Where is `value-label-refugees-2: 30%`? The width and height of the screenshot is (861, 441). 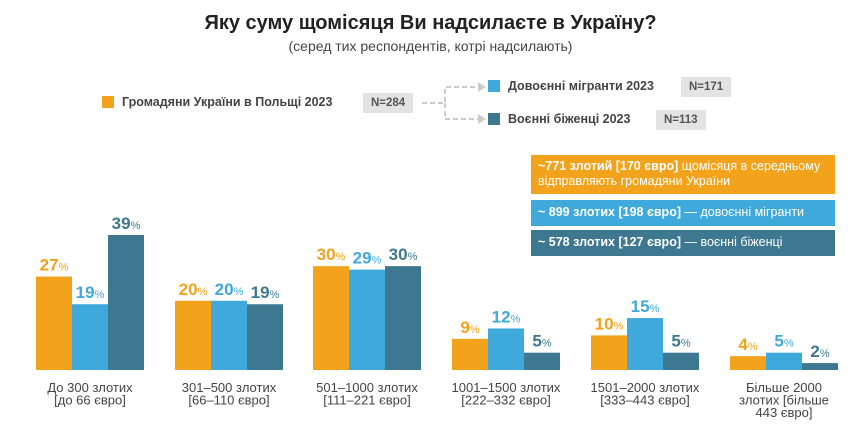
value-label-refugees-2: 30% is located at coordinates (403, 254).